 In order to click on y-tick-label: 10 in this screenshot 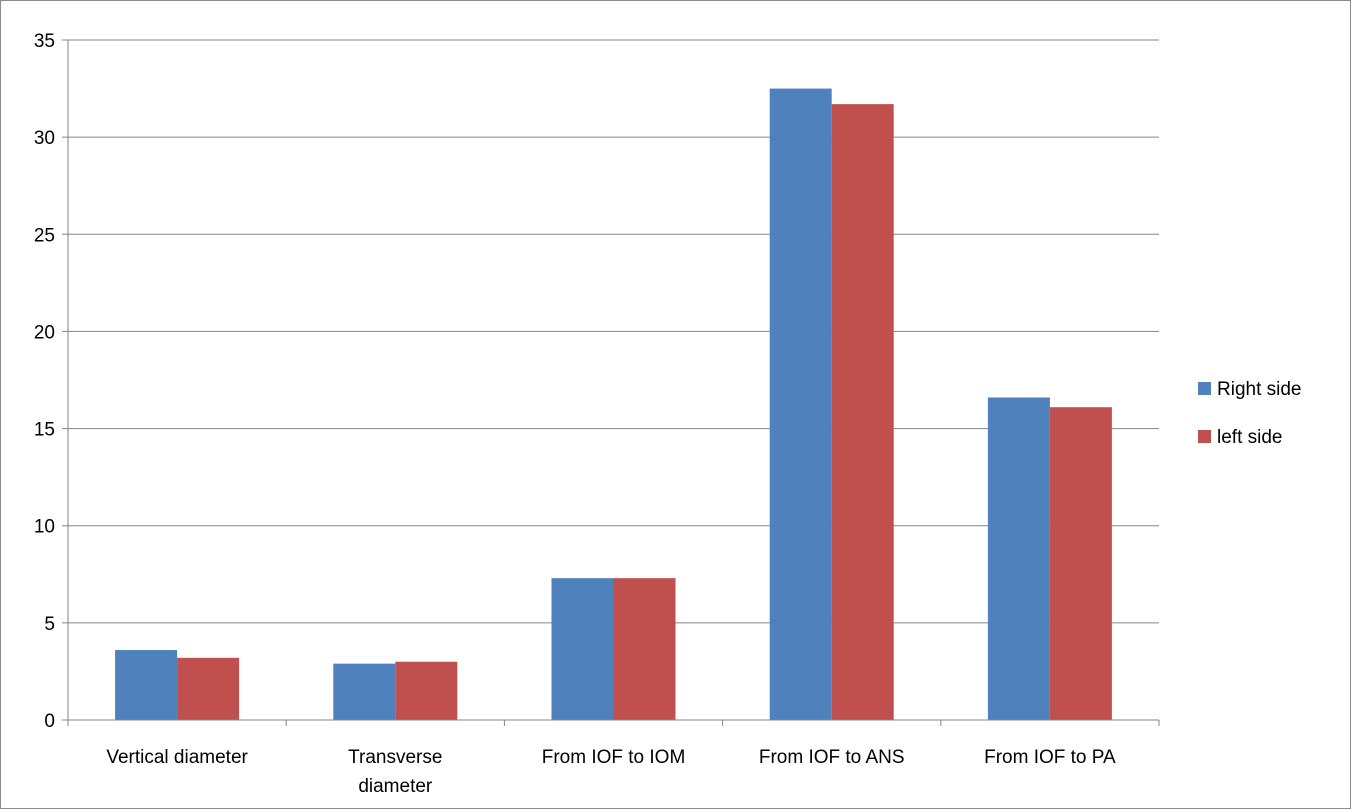, I will do `click(44, 527)`.